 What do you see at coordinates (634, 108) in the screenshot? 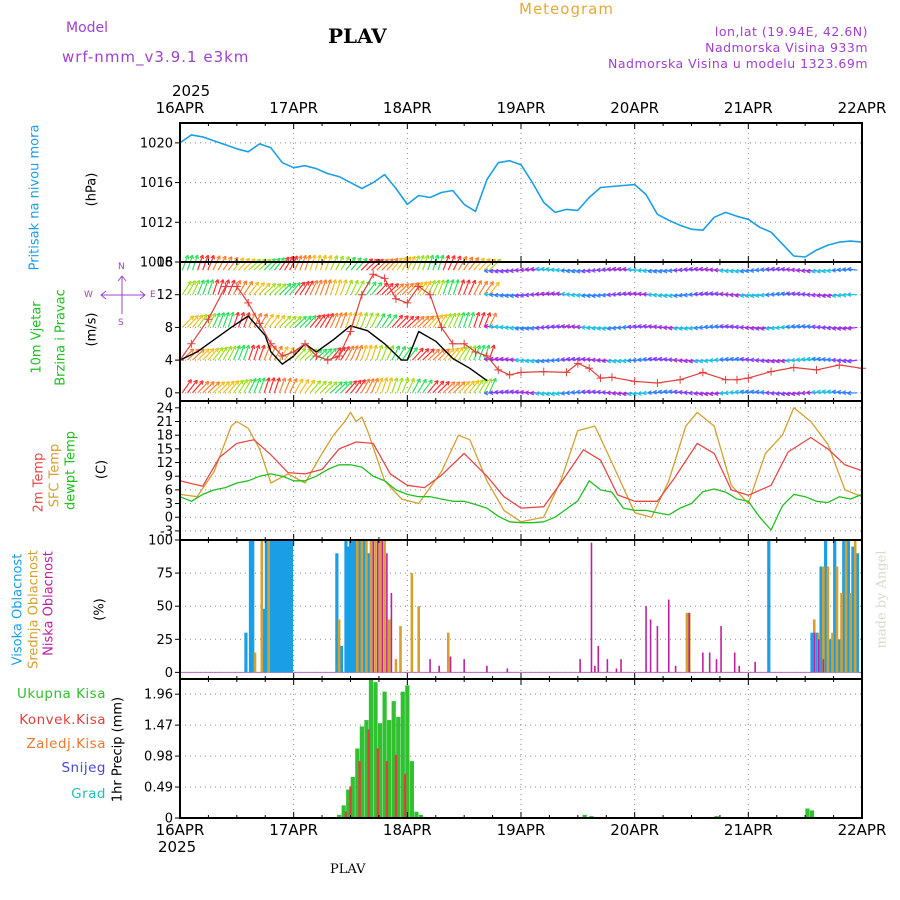
I see `x-tick-label-top: 20APR` at bounding box center [634, 108].